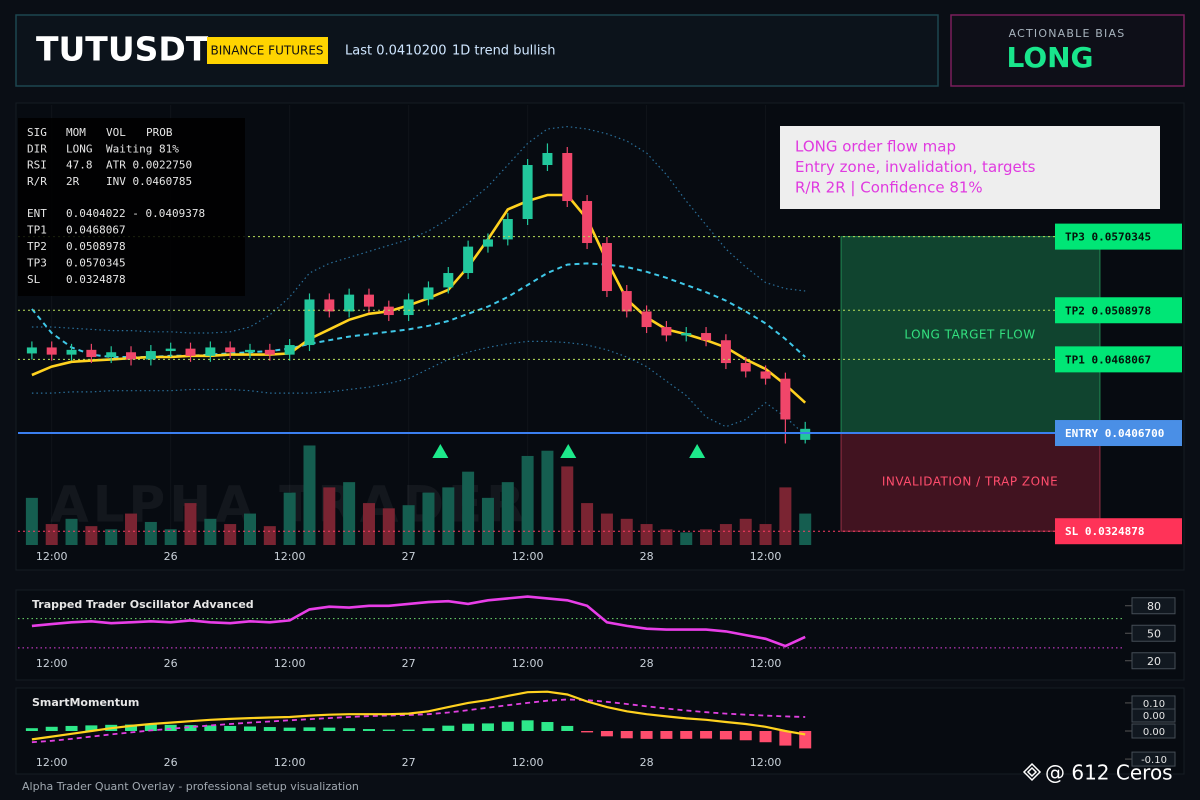 This screenshot has width=1200, height=800. Describe the element at coordinates (37, 132) in the screenshot. I see `stats-cell: SIG` at that location.